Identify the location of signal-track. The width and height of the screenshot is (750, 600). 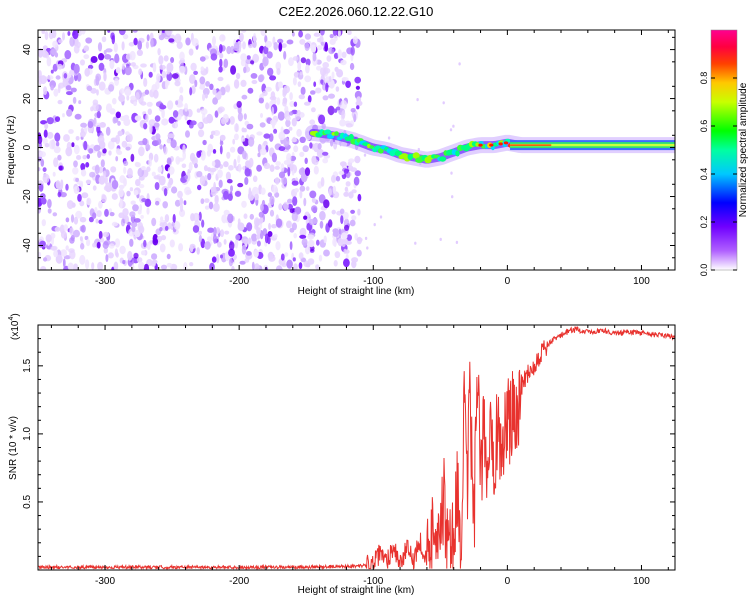
(489, 146).